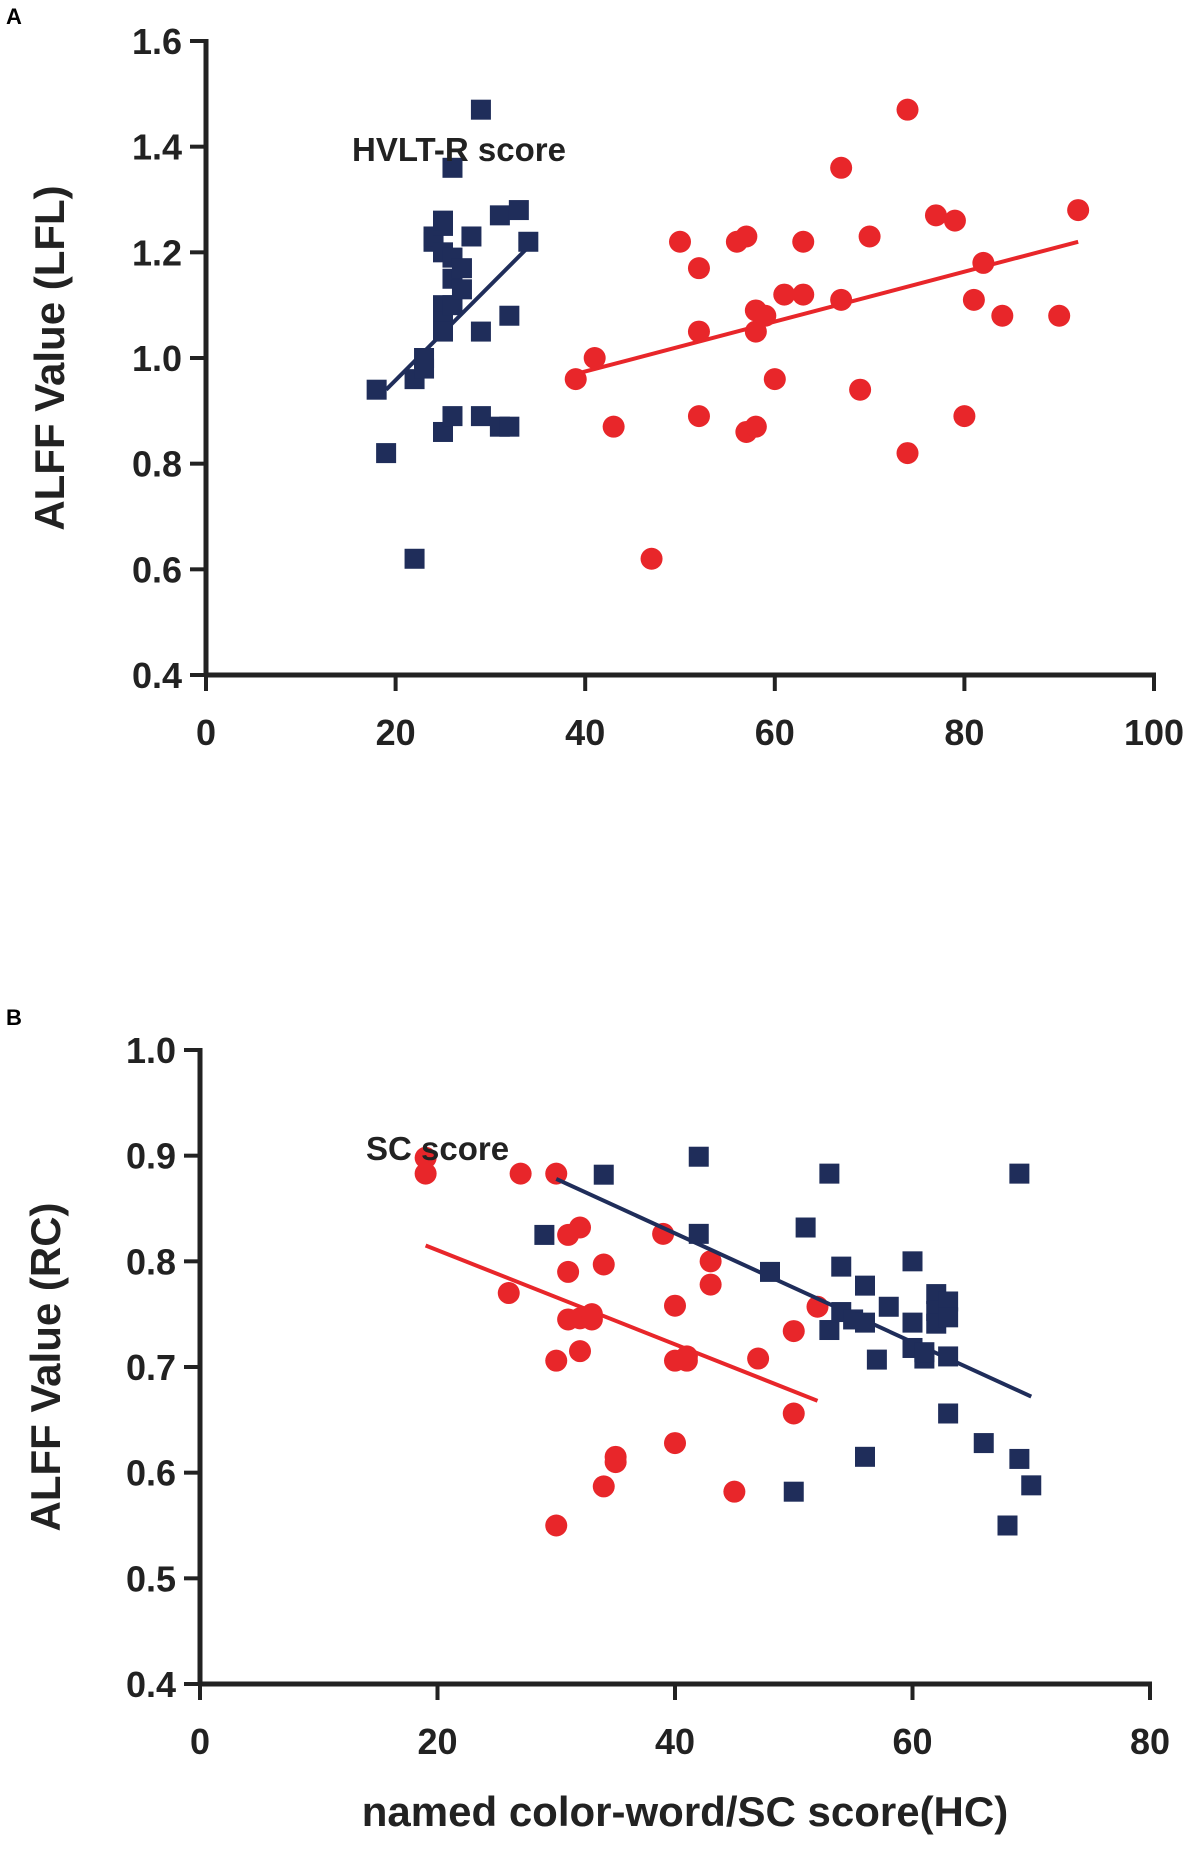 This screenshot has width=1202, height=1868. Describe the element at coordinates (437, 1148) in the screenshot. I see `series-annotation: SC score` at that location.